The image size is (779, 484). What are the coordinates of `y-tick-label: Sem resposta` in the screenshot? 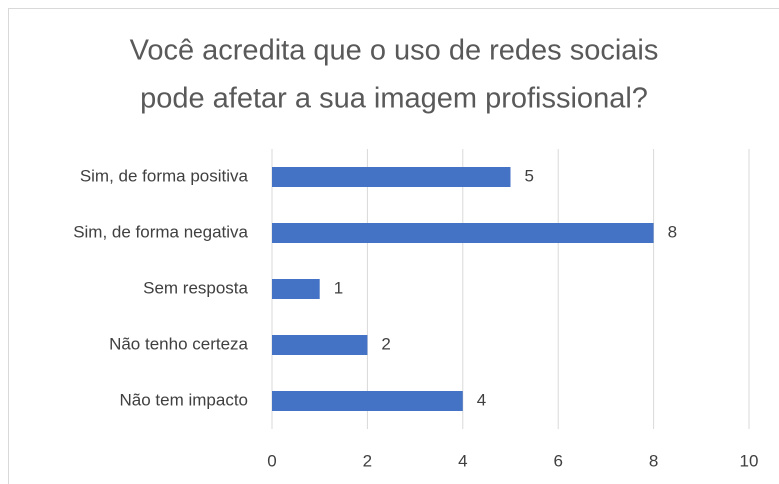 It's located at (195, 287).